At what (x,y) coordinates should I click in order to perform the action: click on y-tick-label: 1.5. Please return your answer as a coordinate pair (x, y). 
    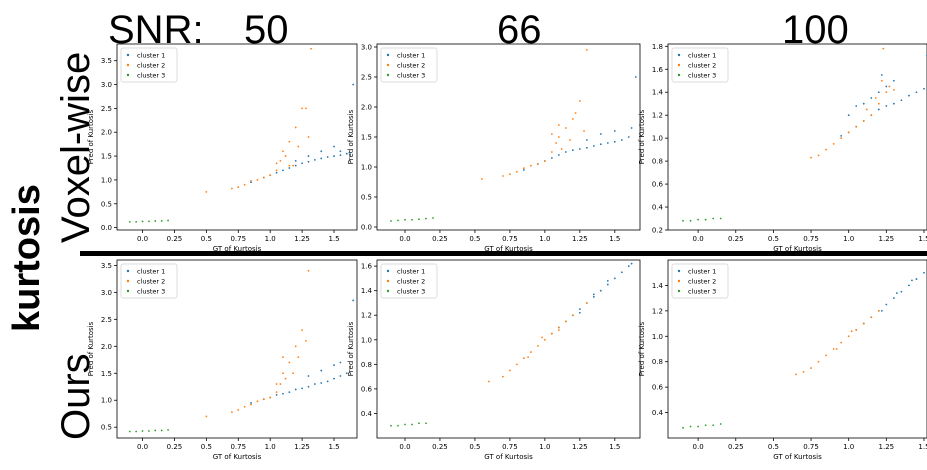
    Looking at the image, I should click on (106, 157).